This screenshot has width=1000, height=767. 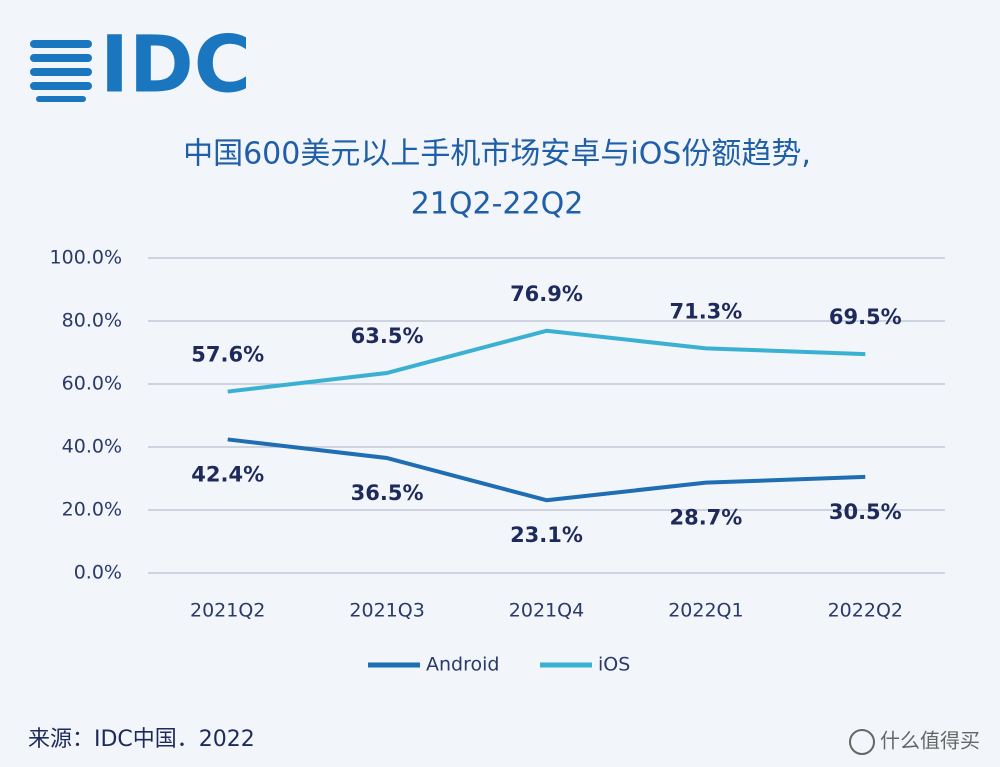 I want to click on y-tick-label: 40.0%, so click(x=92, y=447).